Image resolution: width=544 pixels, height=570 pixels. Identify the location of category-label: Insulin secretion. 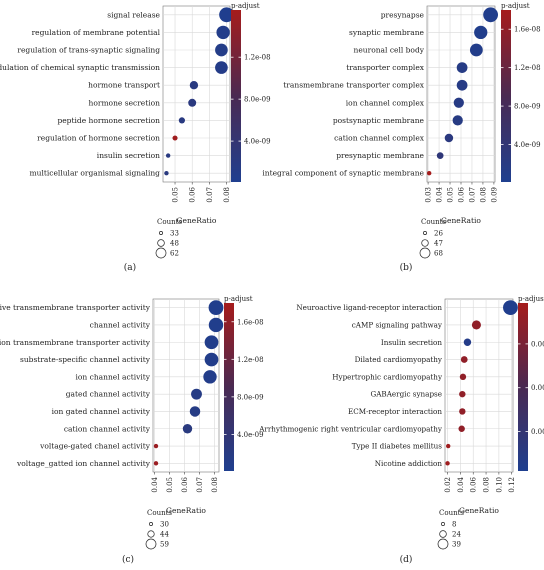
(411, 342).